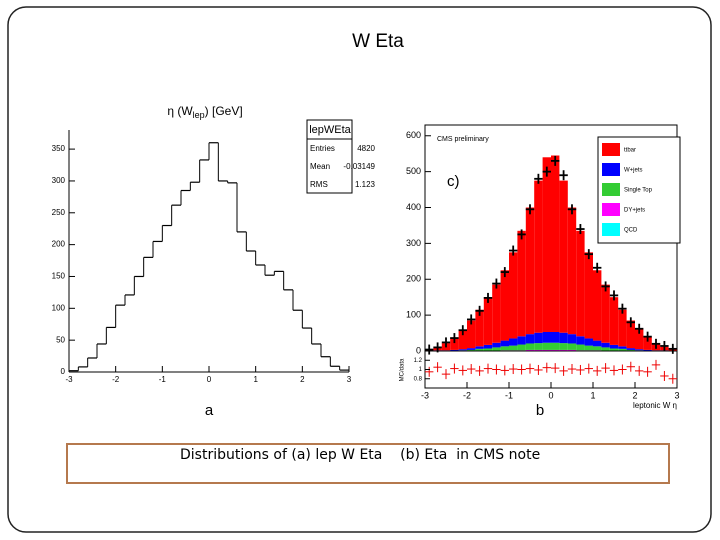 The width and height of the screenshot is (720, 540). Describe the element at coordinates (540, 410) in the screenshot. I see `panel-label: b` at that location.